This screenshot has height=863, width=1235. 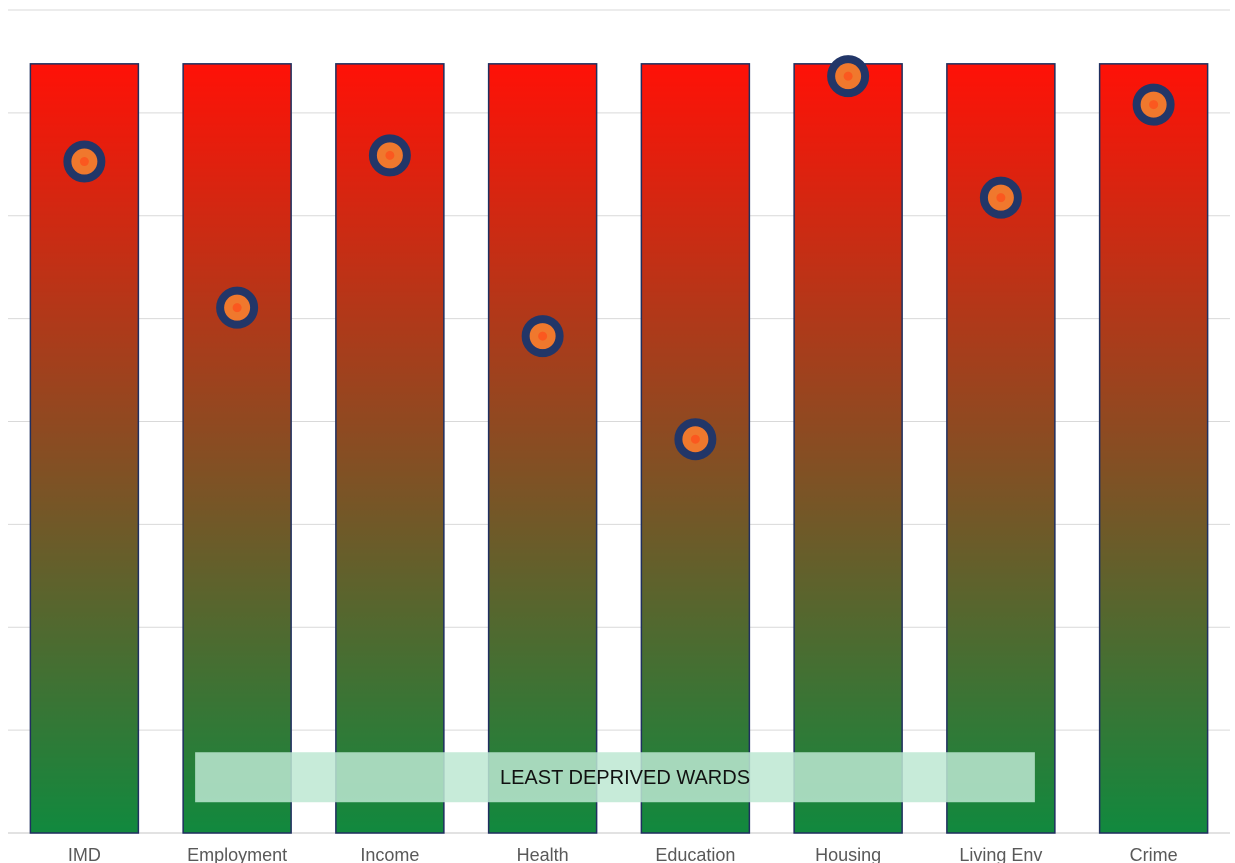 I want to click on x-tick-label: Living Env, so click(x=1000, y=854).